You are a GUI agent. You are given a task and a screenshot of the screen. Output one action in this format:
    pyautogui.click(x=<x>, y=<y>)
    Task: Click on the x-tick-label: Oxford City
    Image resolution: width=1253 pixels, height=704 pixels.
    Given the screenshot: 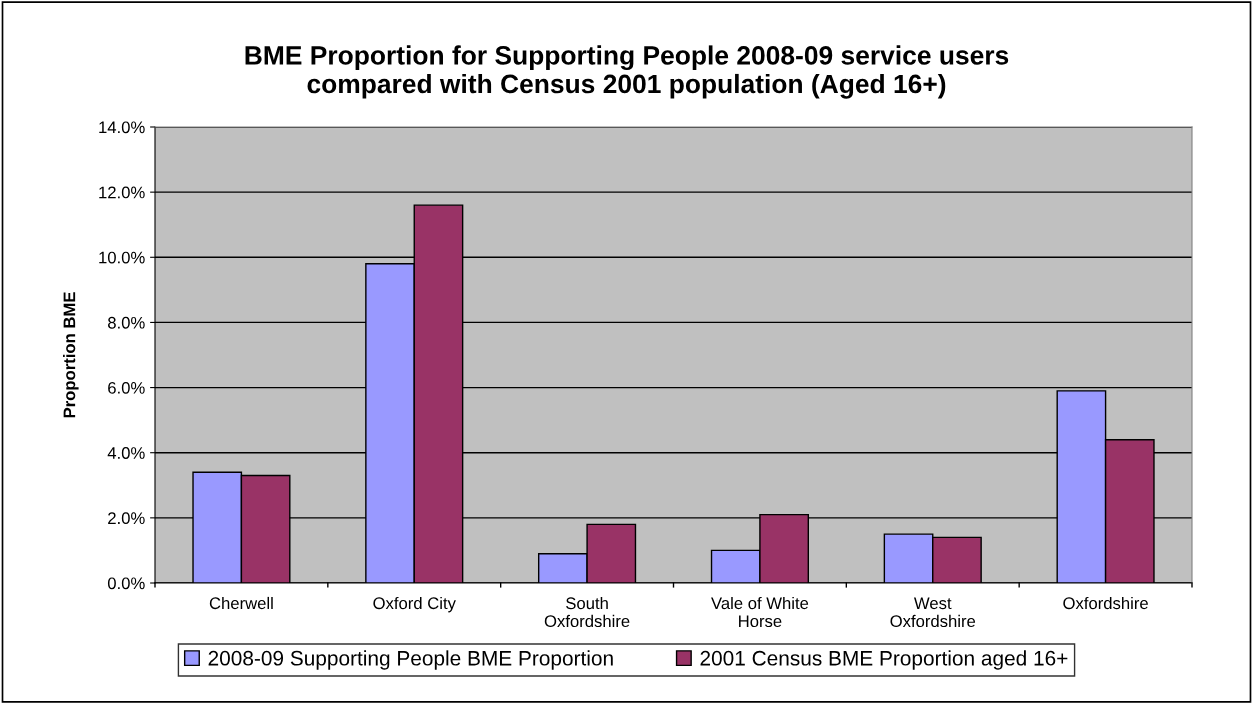 What is the action you would take?
    pyautogui.click(x=414, y=604)
    